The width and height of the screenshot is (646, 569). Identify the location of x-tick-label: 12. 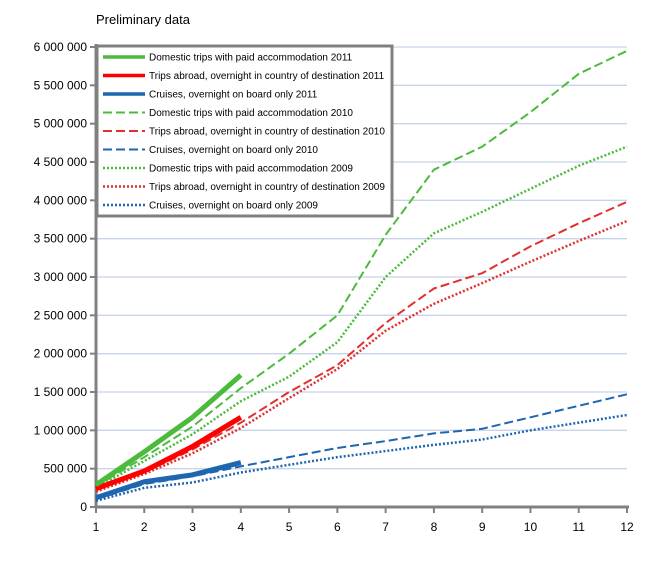
(627, 527).